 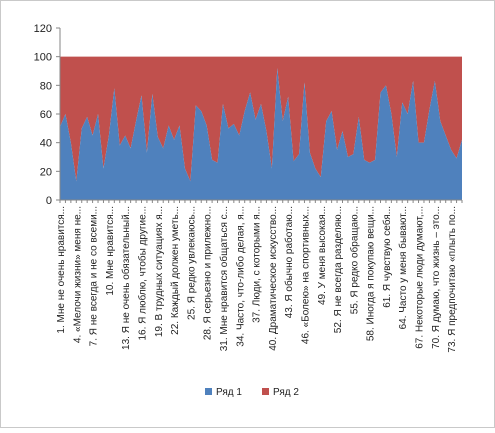 What do you see at coordinates (46, 144) in the screenshot?
I see `y-tick-label: 40` at bounding box center [46, 144].